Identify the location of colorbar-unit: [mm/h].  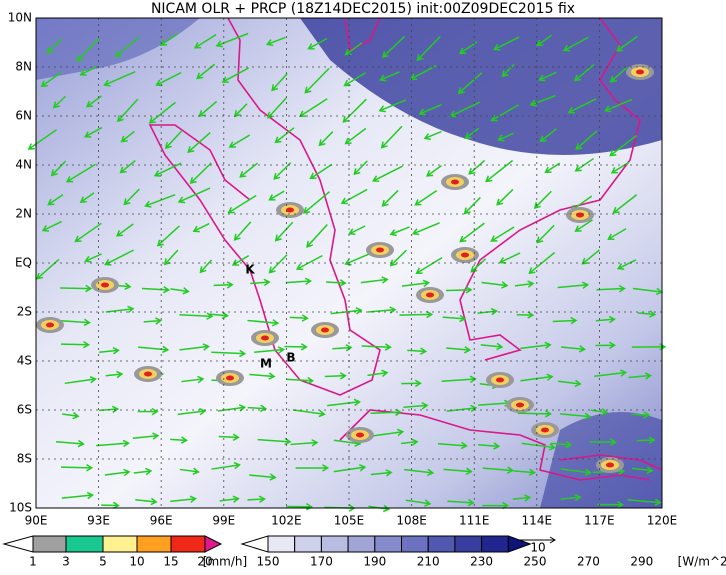
(225, 562).